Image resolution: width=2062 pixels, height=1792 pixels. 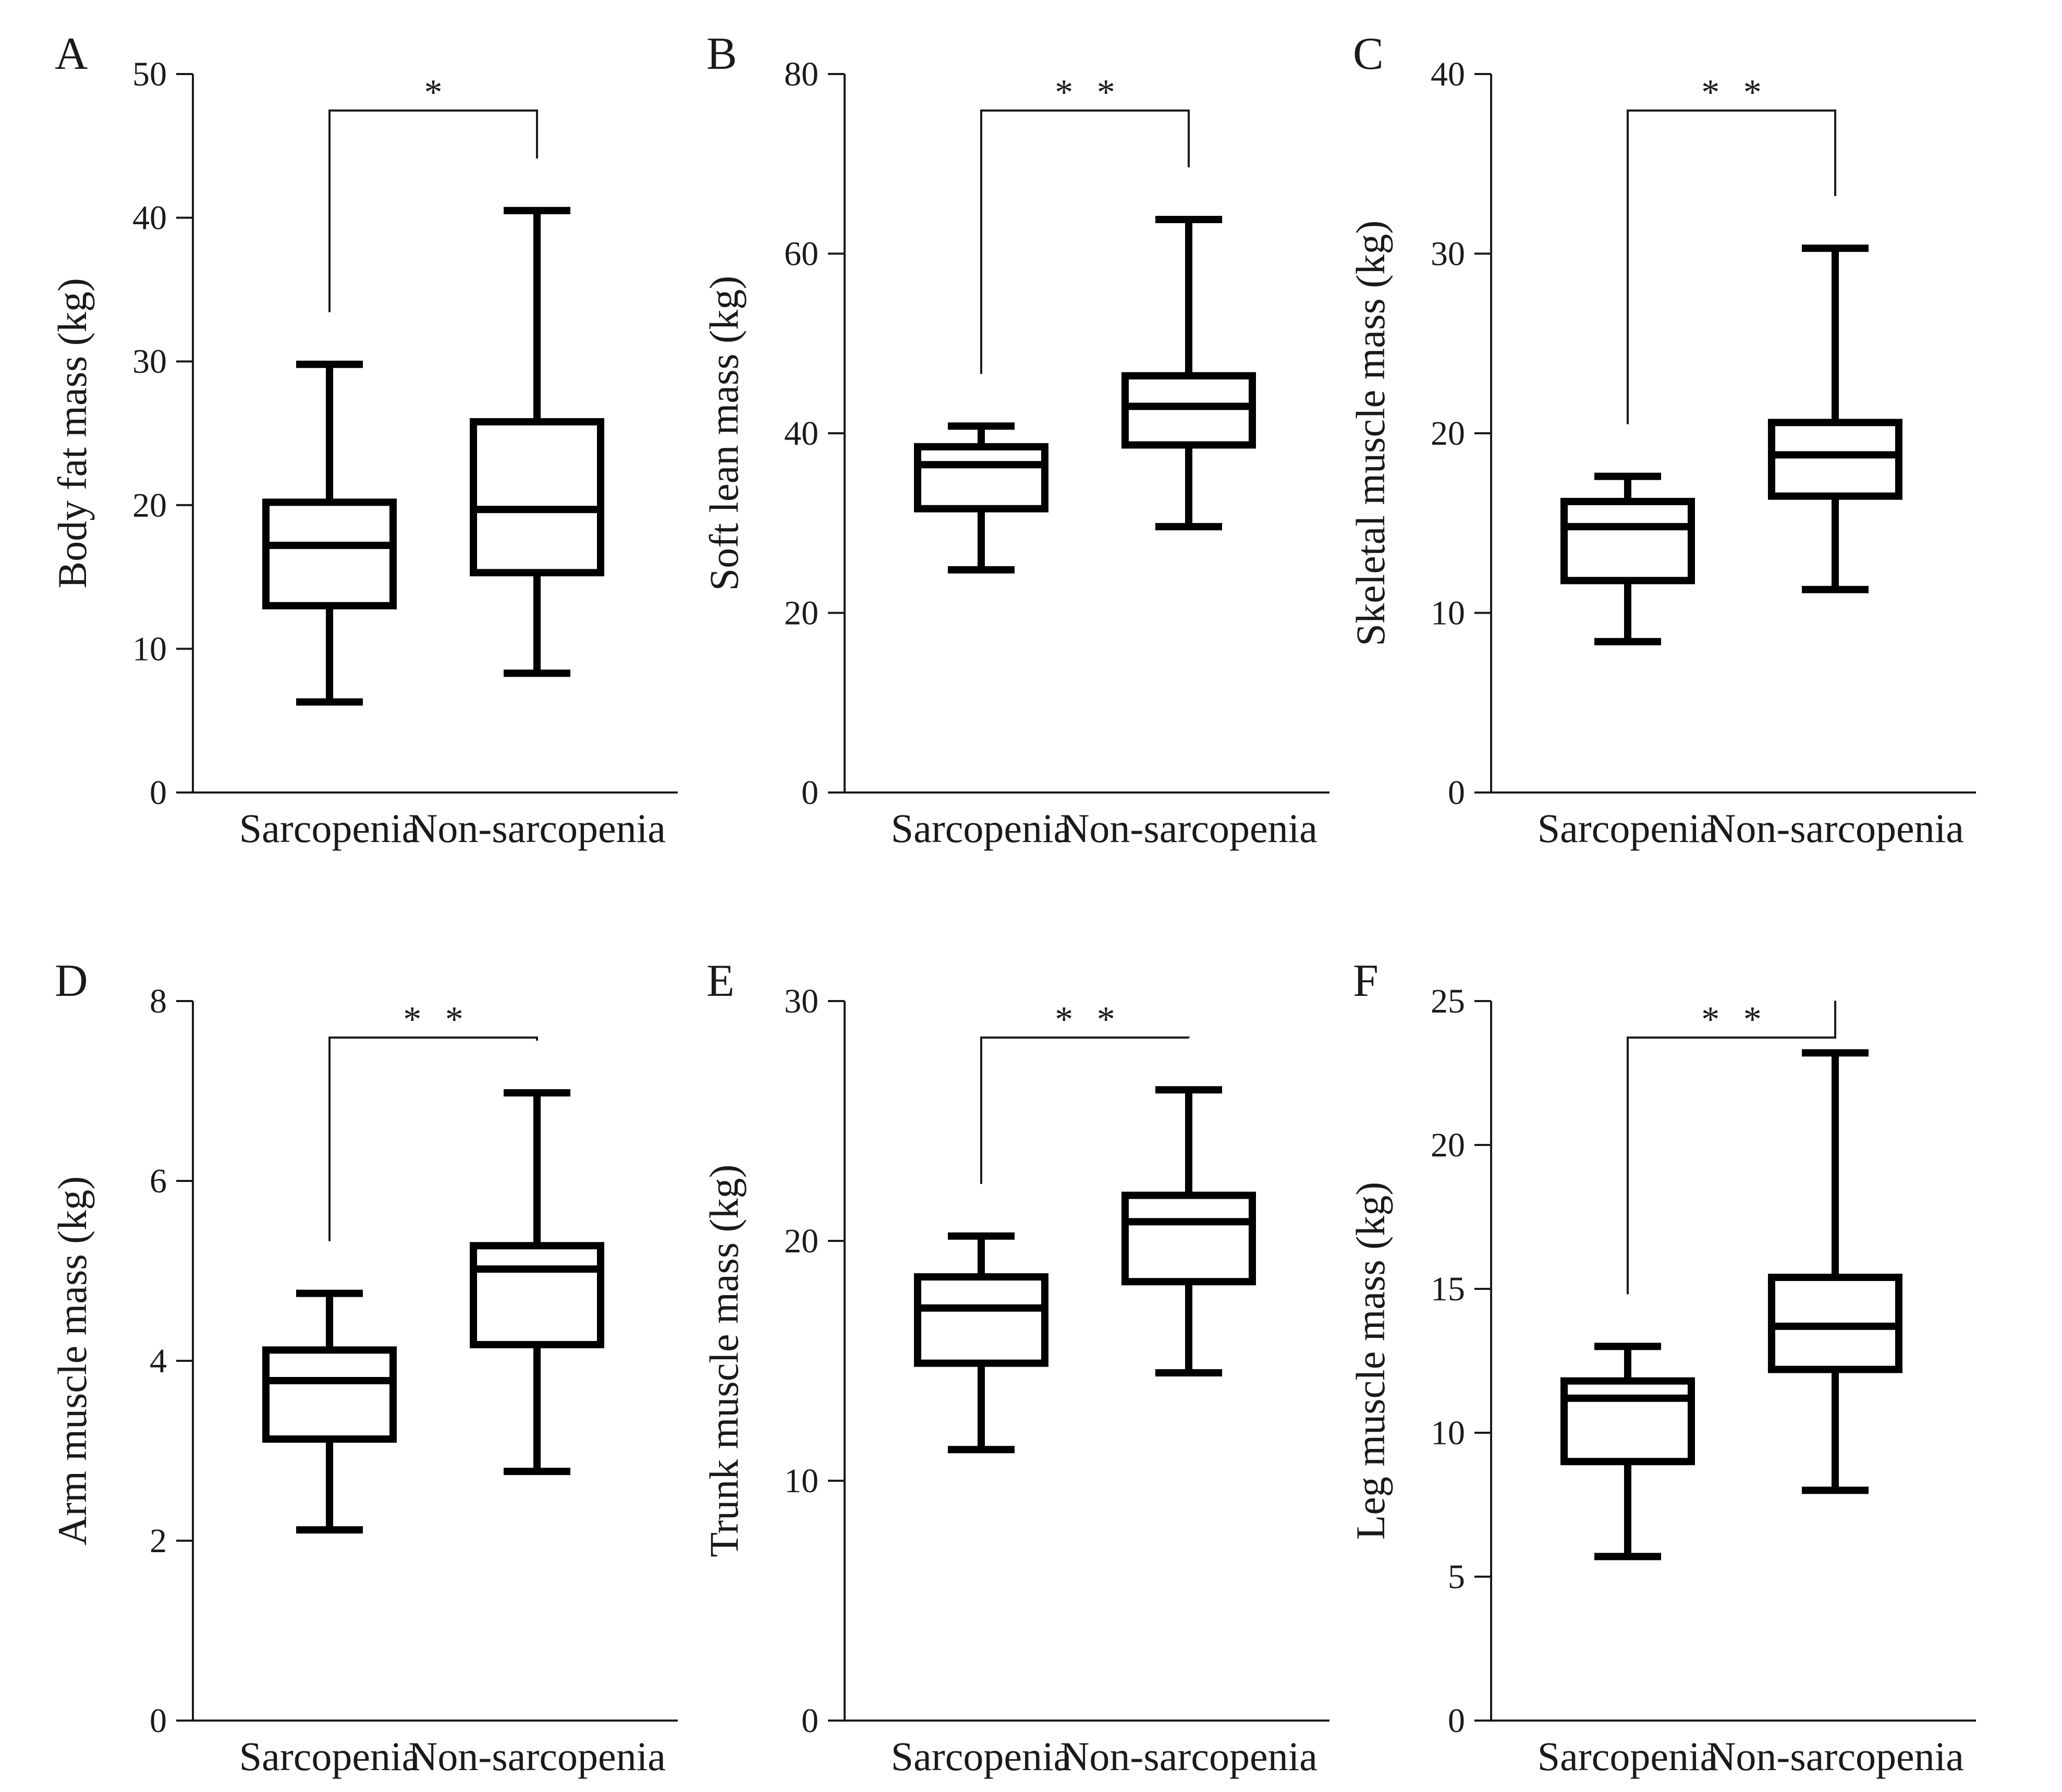 I want to click on y-axis-label: Soft lean mass (kg), so click(x=724, y=433).